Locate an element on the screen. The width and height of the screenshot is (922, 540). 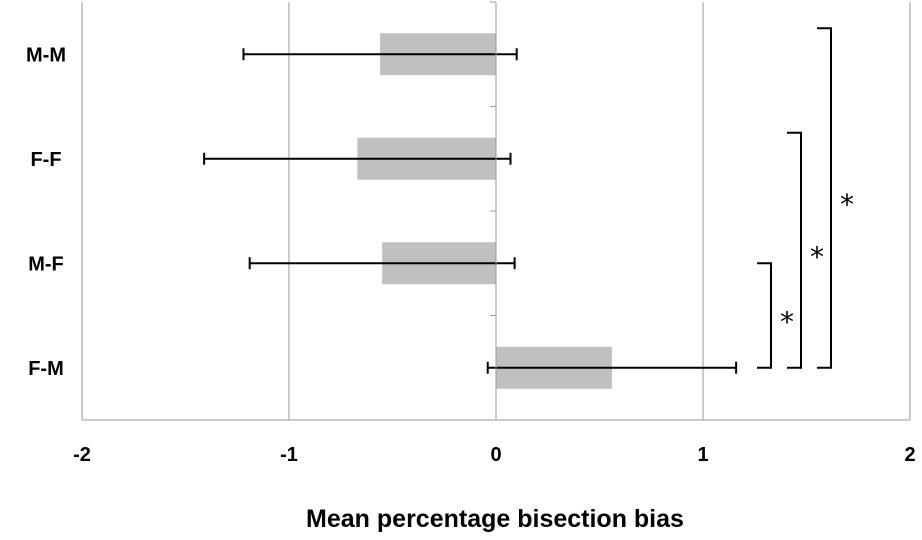
x-tick-label: 2 is located at coordinates (909, 455).